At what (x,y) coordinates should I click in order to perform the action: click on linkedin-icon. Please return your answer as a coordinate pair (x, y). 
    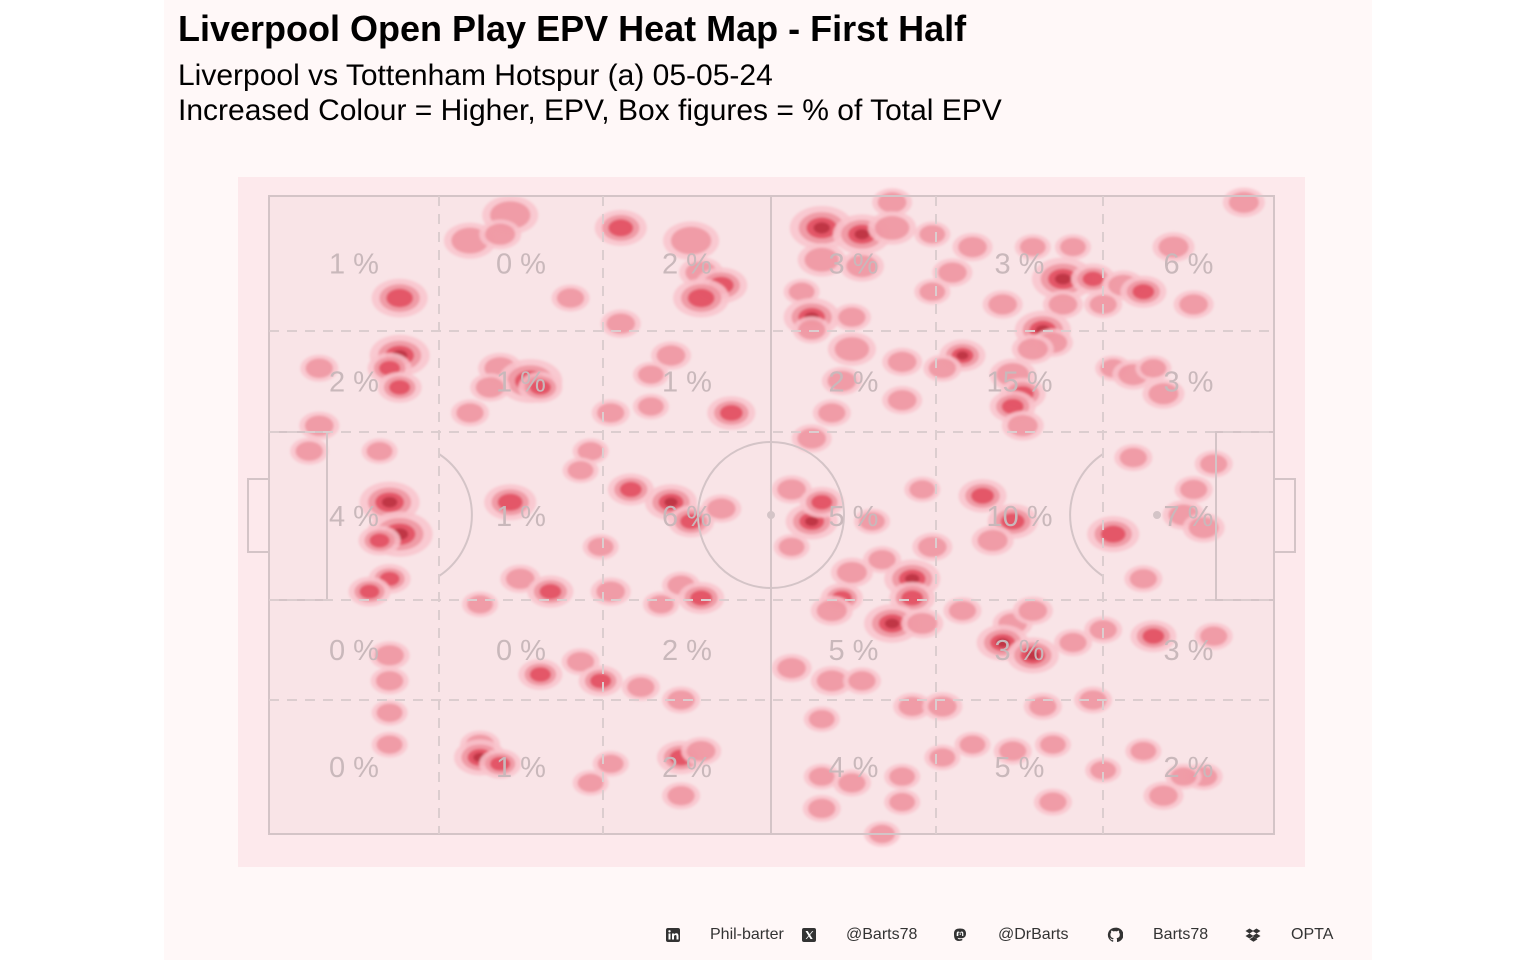
    Looking at the image, I should click on (673, 935).